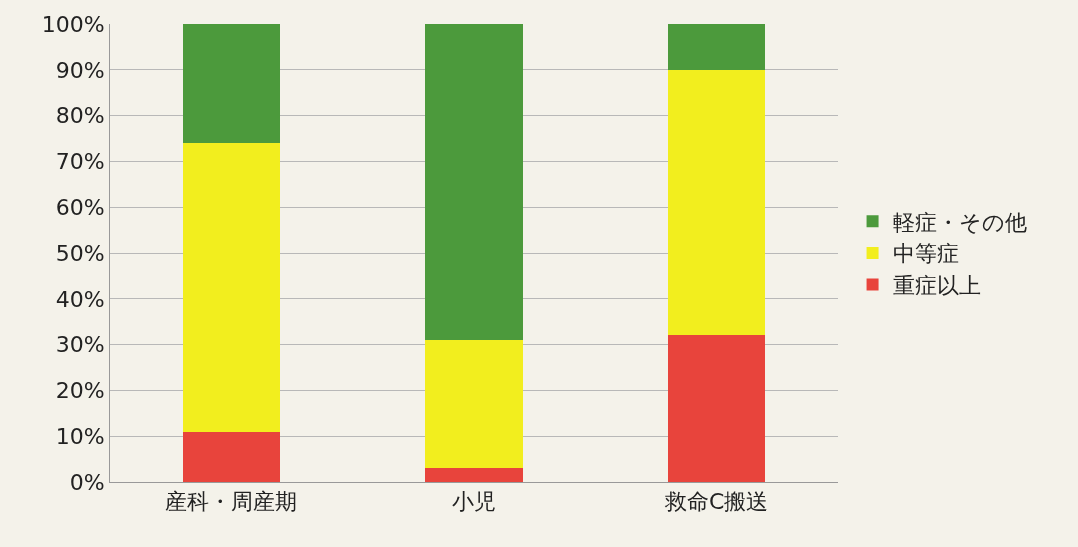 Image resolution: width=1078 pixels, height=547 pixels. What do you see at coordinates (231, 502) in the screenshot?
I see `x-tick-label: 産科・周産期` at bounding box center [231, 502].